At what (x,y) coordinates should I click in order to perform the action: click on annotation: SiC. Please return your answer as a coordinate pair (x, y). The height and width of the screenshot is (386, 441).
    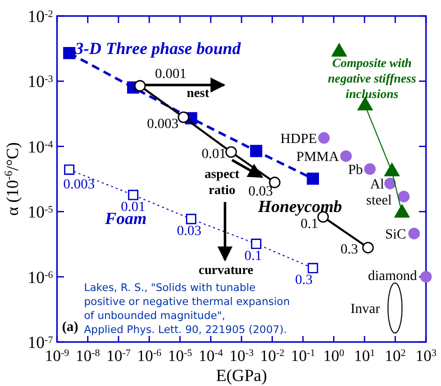
    Looking at the image, I should click on (395, 235).